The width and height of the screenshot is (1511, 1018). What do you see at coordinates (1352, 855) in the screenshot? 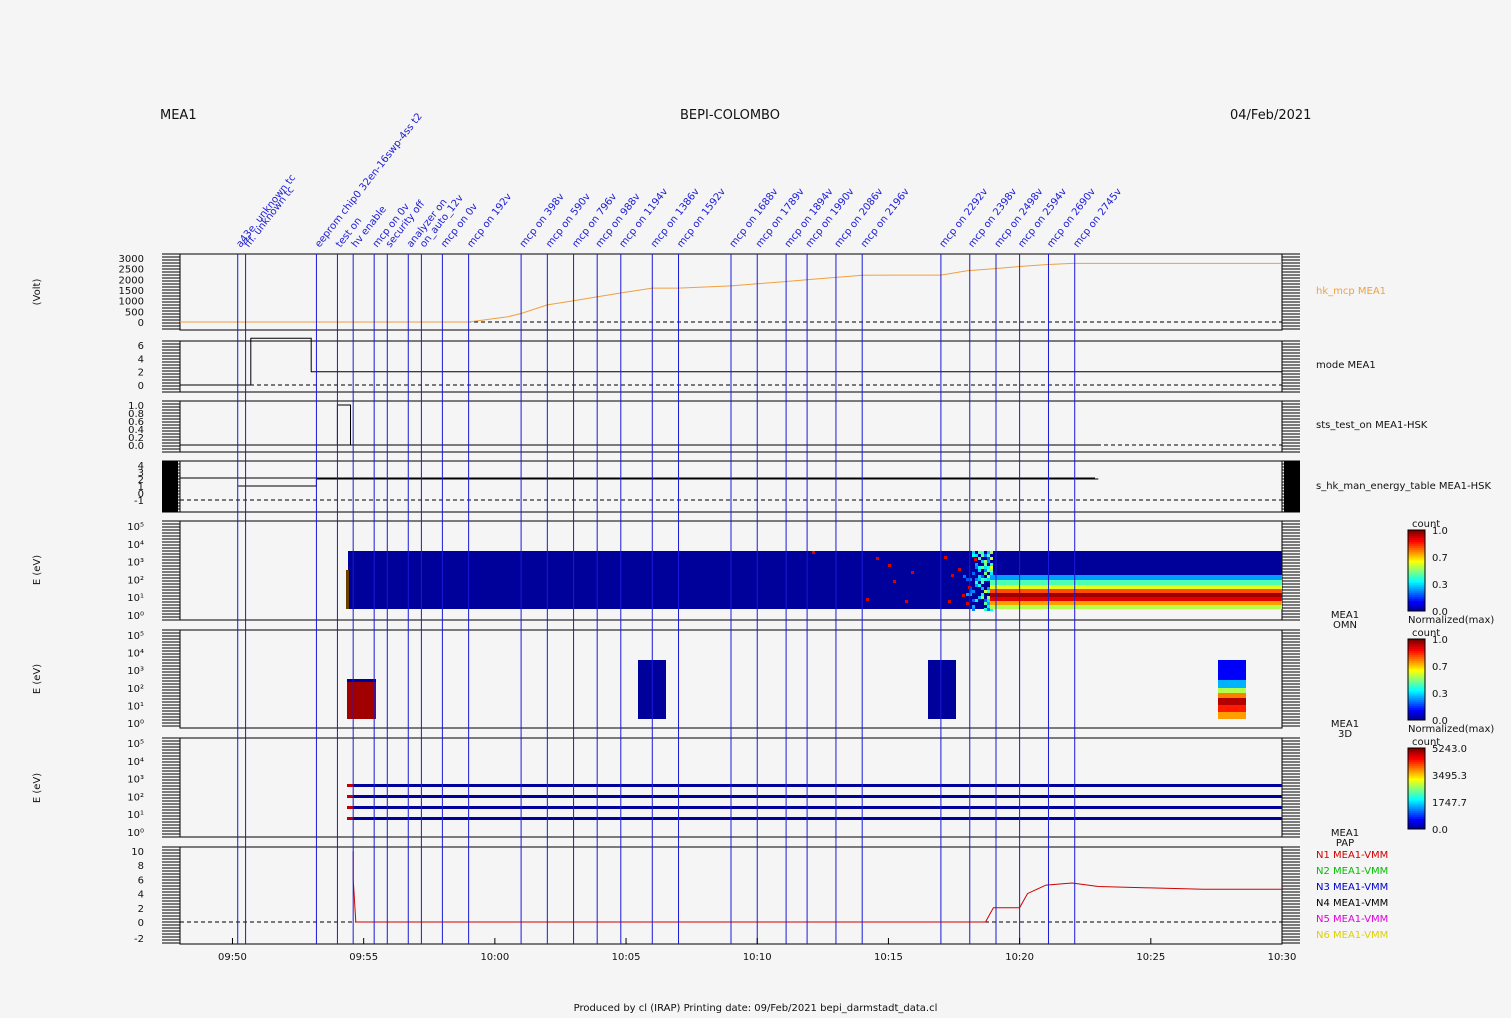
I see `vmm-legend-entry: N1 MEA1-VMM` at bounding box center [1352, 855].